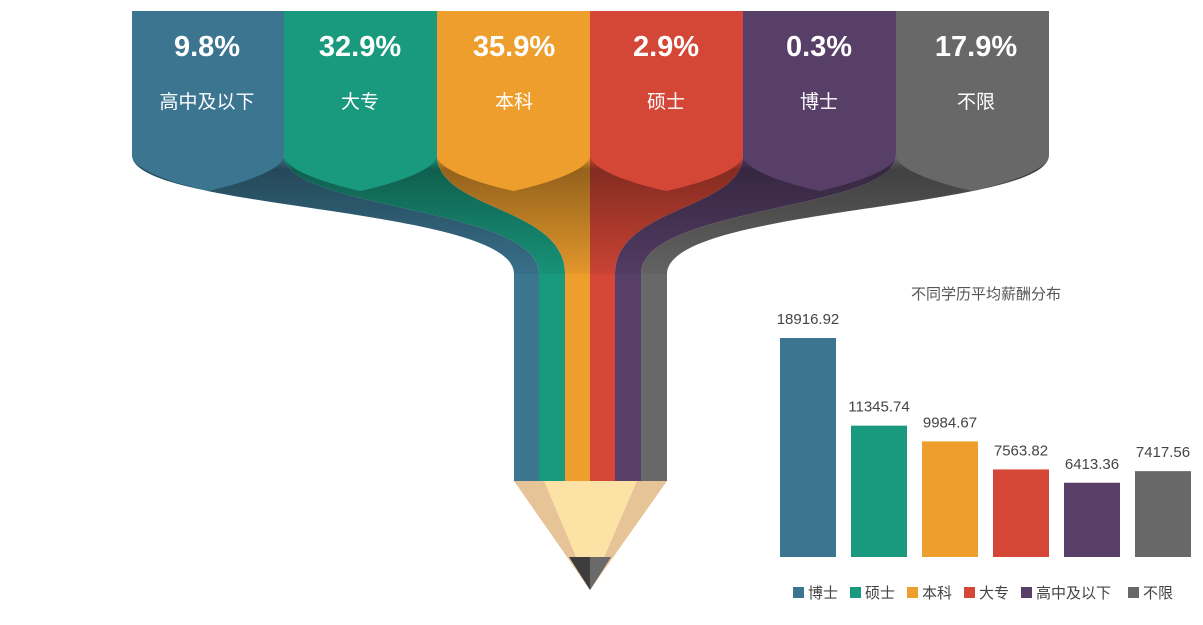 Image resolution: width=1203 pixels, height=625 pixels. What do you see at coordinates (855, 592) in the screenshot?
I see `legend-swatch-master` at bounding box center [855, 592].